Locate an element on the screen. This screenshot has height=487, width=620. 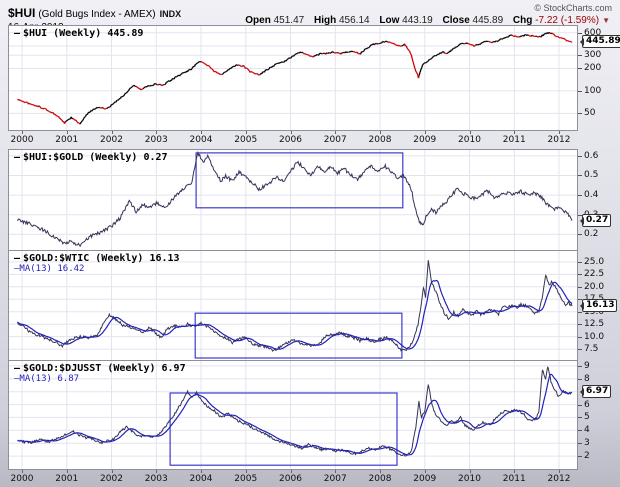
y-tick-label: 600 is located at coordinates (593, 33).